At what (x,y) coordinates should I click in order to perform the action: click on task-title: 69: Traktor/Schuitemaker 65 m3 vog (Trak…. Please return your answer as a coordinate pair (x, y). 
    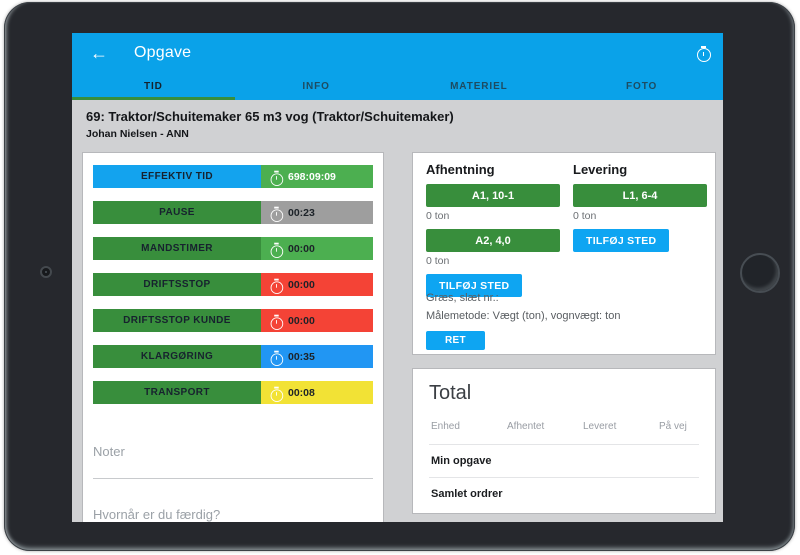
    Looking at the image, I should click on (270, 116).